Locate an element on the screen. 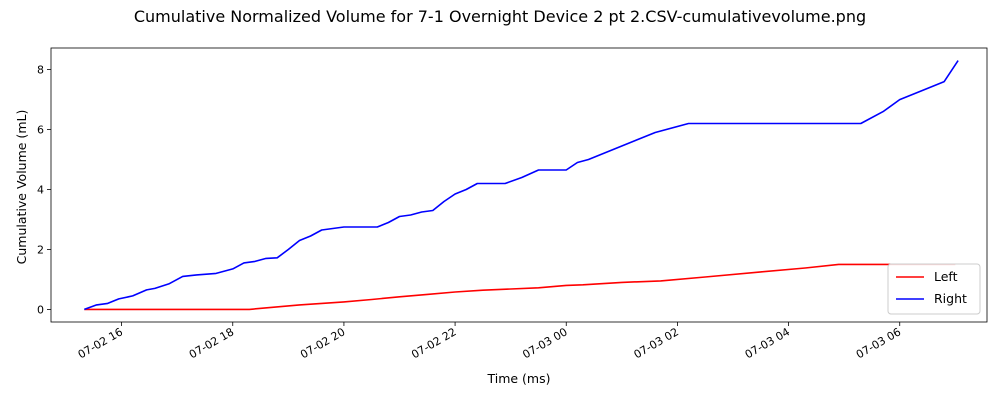  x-tick-label: 07-02 18 is located at coordinates (211, 343).